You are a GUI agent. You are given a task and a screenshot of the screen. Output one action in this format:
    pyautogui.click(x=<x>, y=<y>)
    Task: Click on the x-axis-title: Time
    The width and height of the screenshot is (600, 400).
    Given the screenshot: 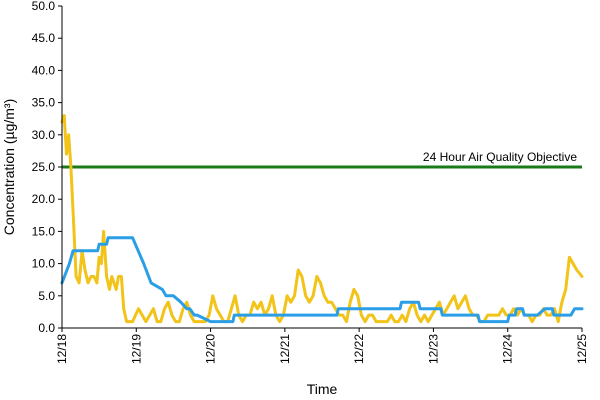 What is the action you would take?
    pyautogui.click(x=322, y=389)
    